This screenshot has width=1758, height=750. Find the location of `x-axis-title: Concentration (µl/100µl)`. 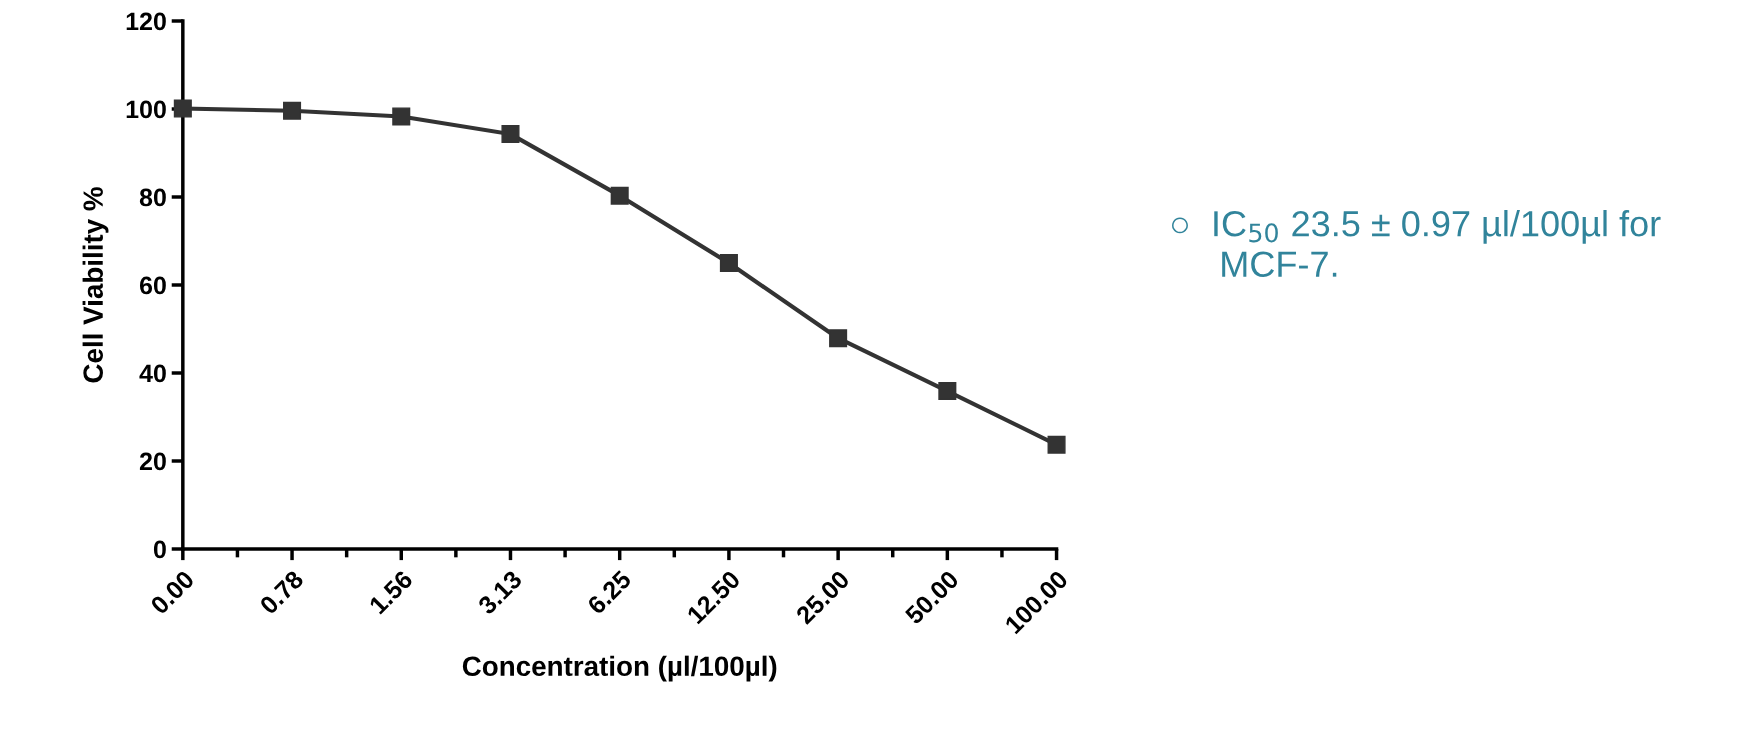

x-axis-title: Concentration (µl/100µl) is located at coordinates (619, 668).